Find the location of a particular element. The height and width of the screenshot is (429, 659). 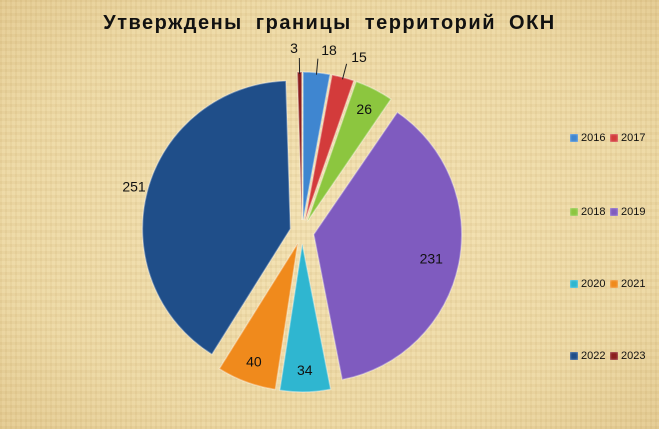

legend-label: 2017 is located at coordinates (633, 138).